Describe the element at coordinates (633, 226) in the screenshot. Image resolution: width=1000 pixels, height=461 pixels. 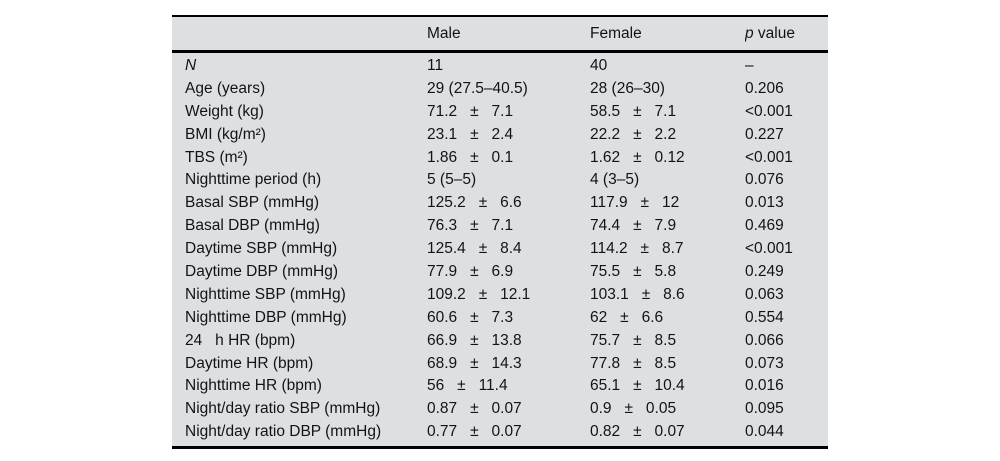
I see `female-value: 74.4 ± 7.9` at that location.